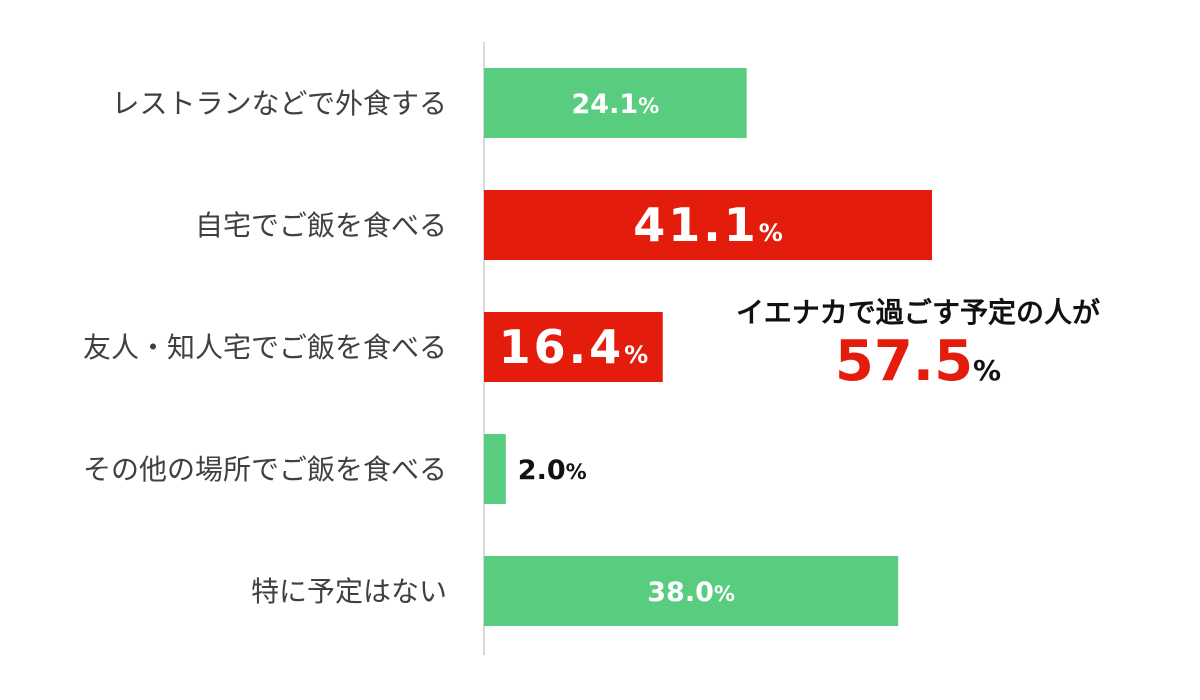 The height and width of the screenshot is (700, 1200). I want to click on data-label: 16.4%, so click(574, 347).